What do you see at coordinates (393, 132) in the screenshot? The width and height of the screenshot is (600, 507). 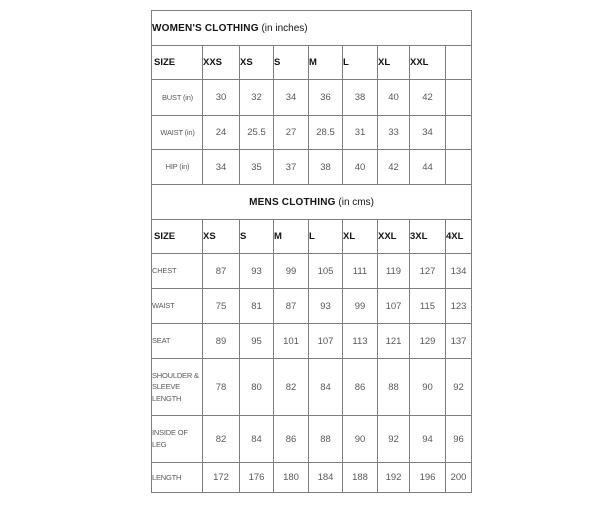 I see `value-cell: 33` at bounding box center [393, 132].